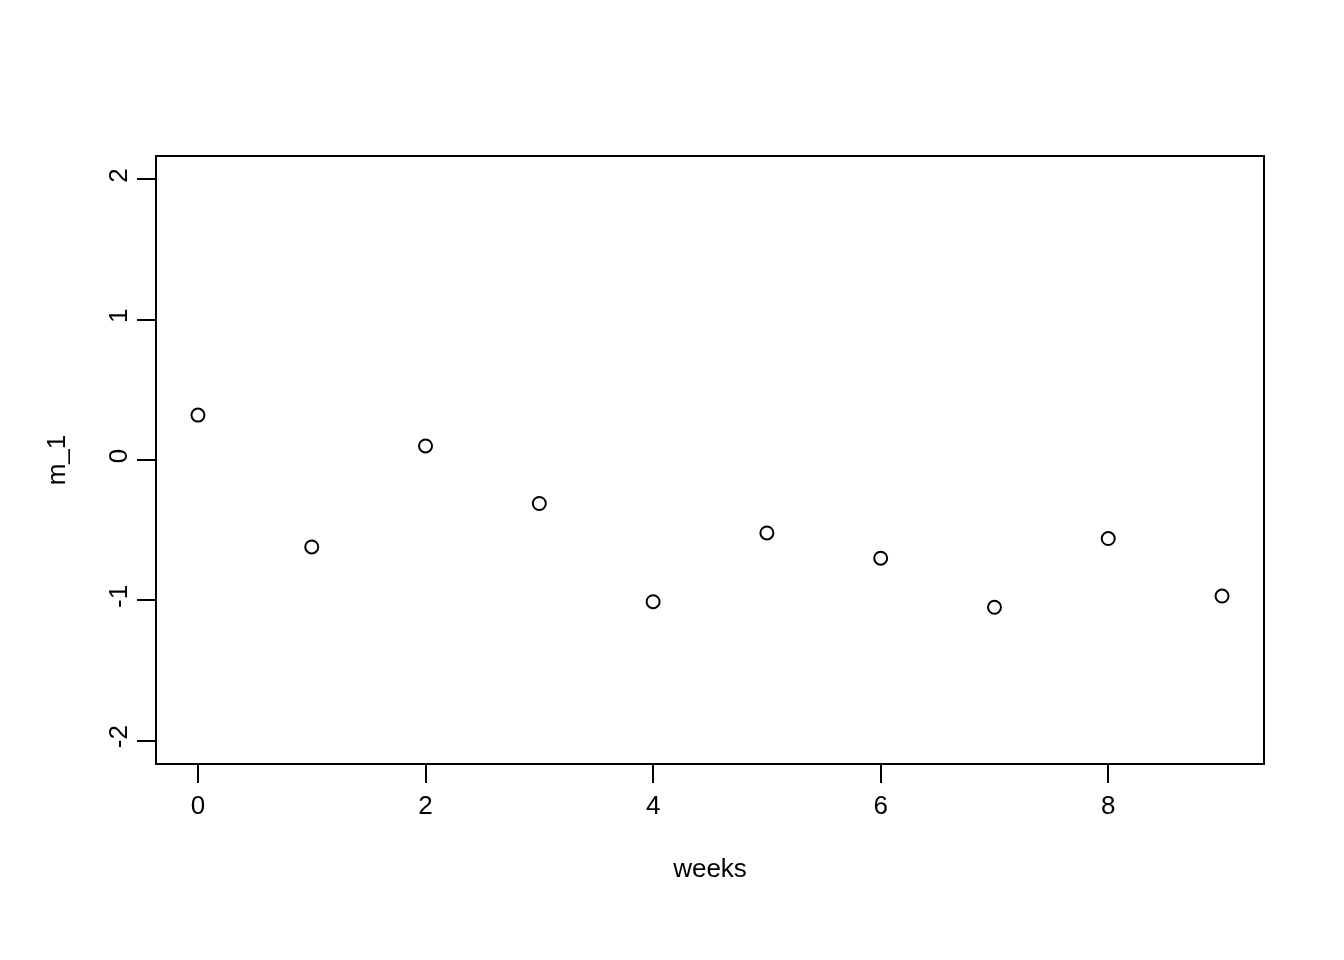  What do you see at coordinates (653, 804) in the screenshot?
I see `x-tick-label: 4` at bounding box center [653, 804].